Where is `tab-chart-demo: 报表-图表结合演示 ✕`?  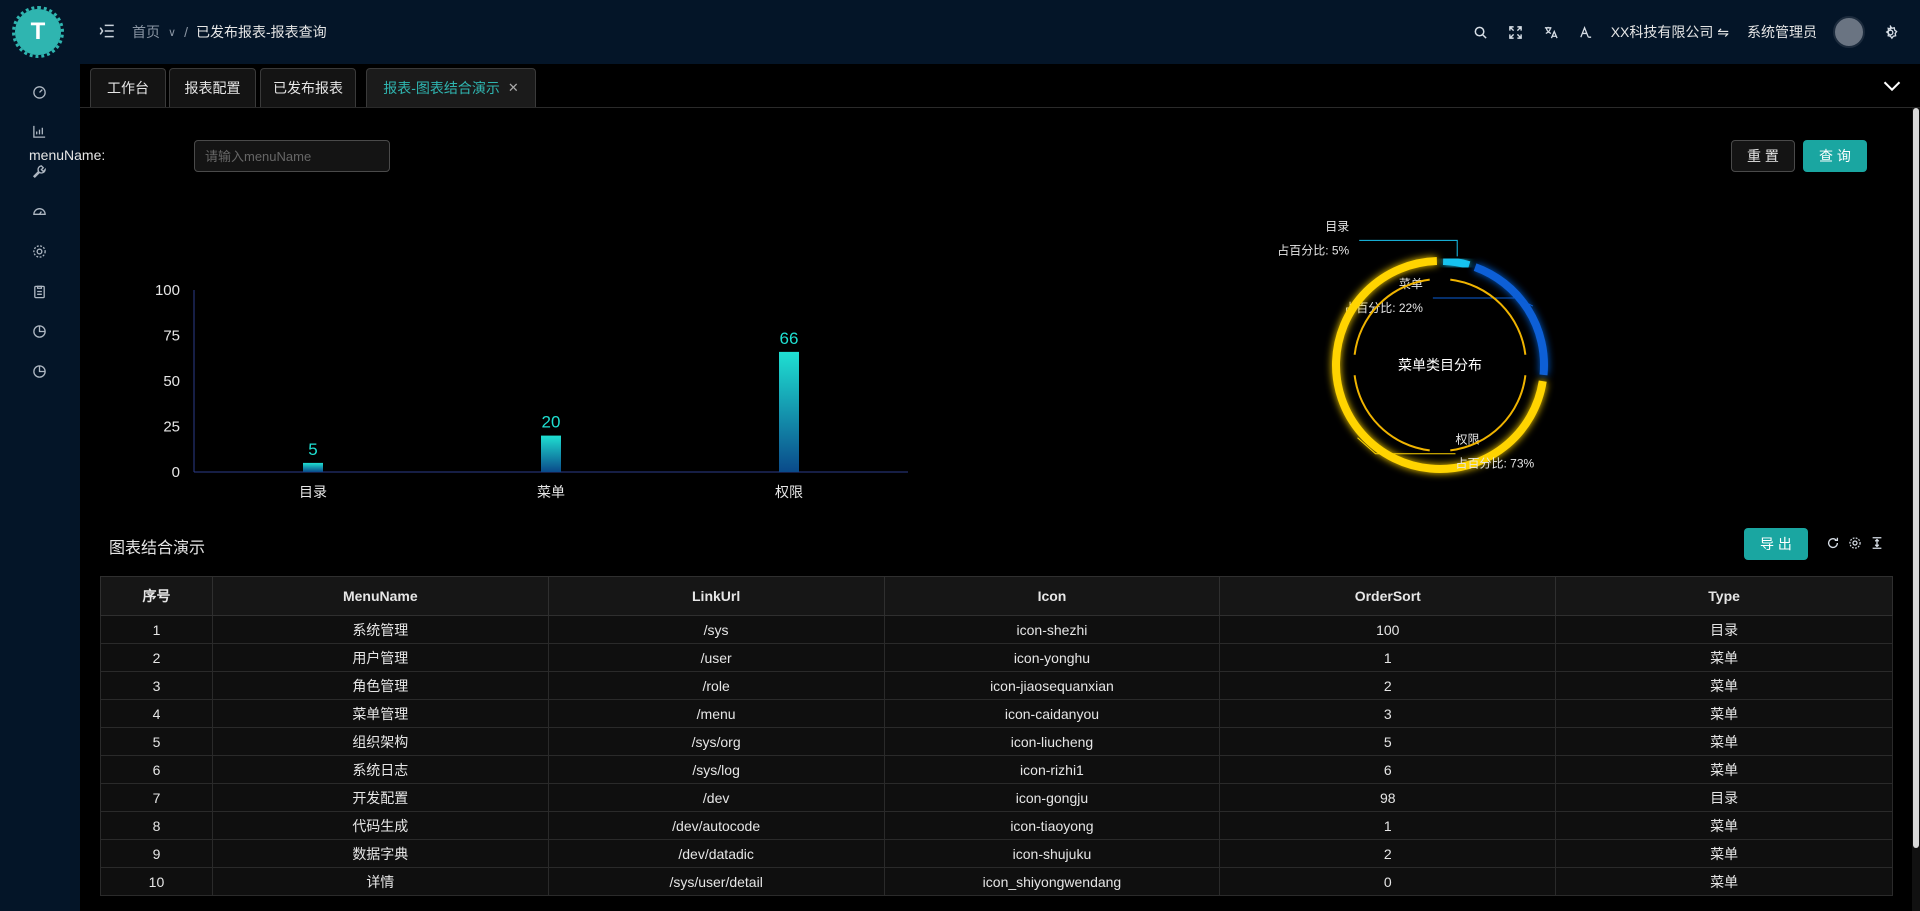
tab-chart-demo: 报表-图表结合演示 ✕ is located at coordinates (451, 87).